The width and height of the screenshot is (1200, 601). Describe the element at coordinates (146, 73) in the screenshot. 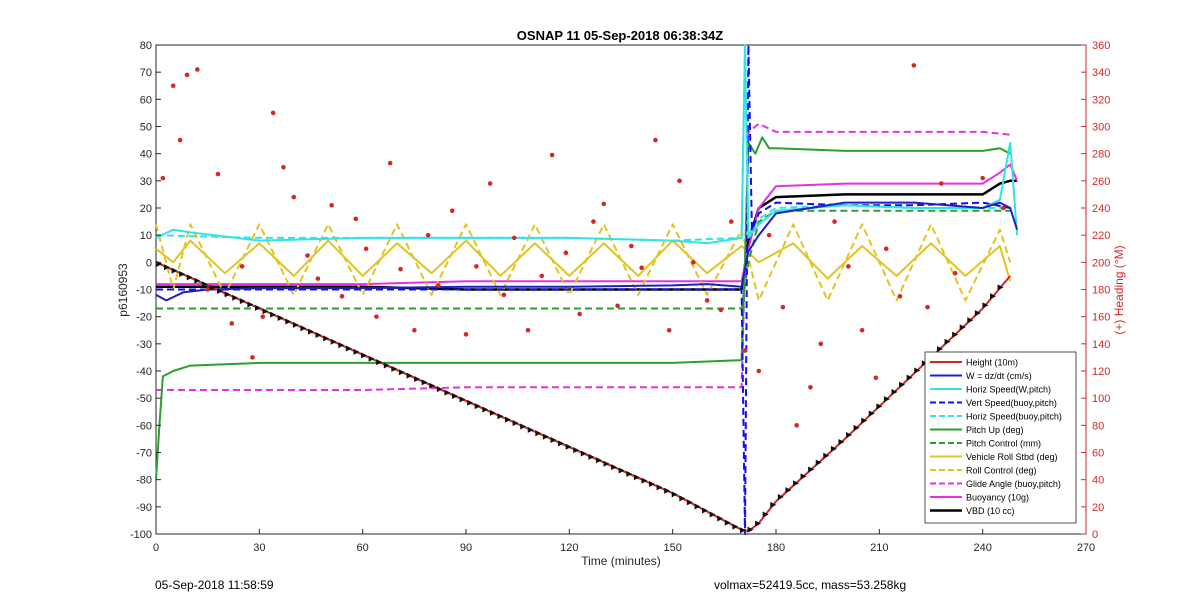

I see `y-left-tick-label: 70` at that location.